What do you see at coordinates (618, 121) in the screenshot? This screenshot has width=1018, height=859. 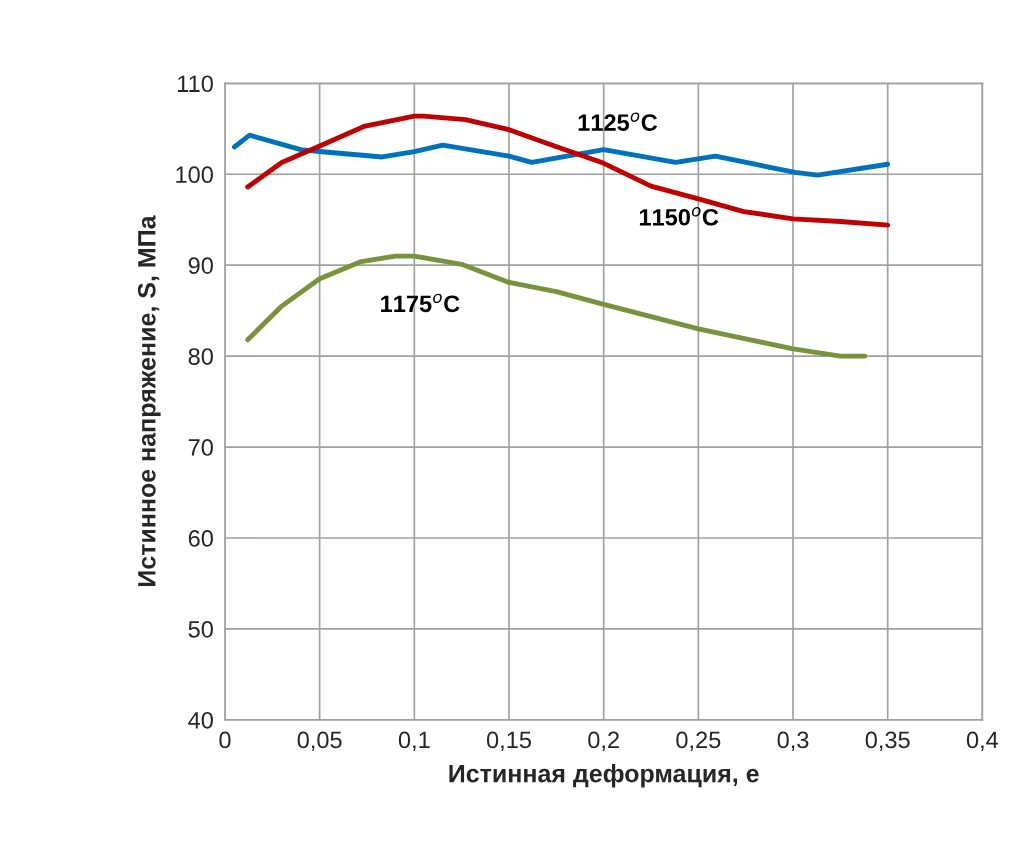 I see `series-label: 1125$^{o}$C` at bounding box center [618, 121].